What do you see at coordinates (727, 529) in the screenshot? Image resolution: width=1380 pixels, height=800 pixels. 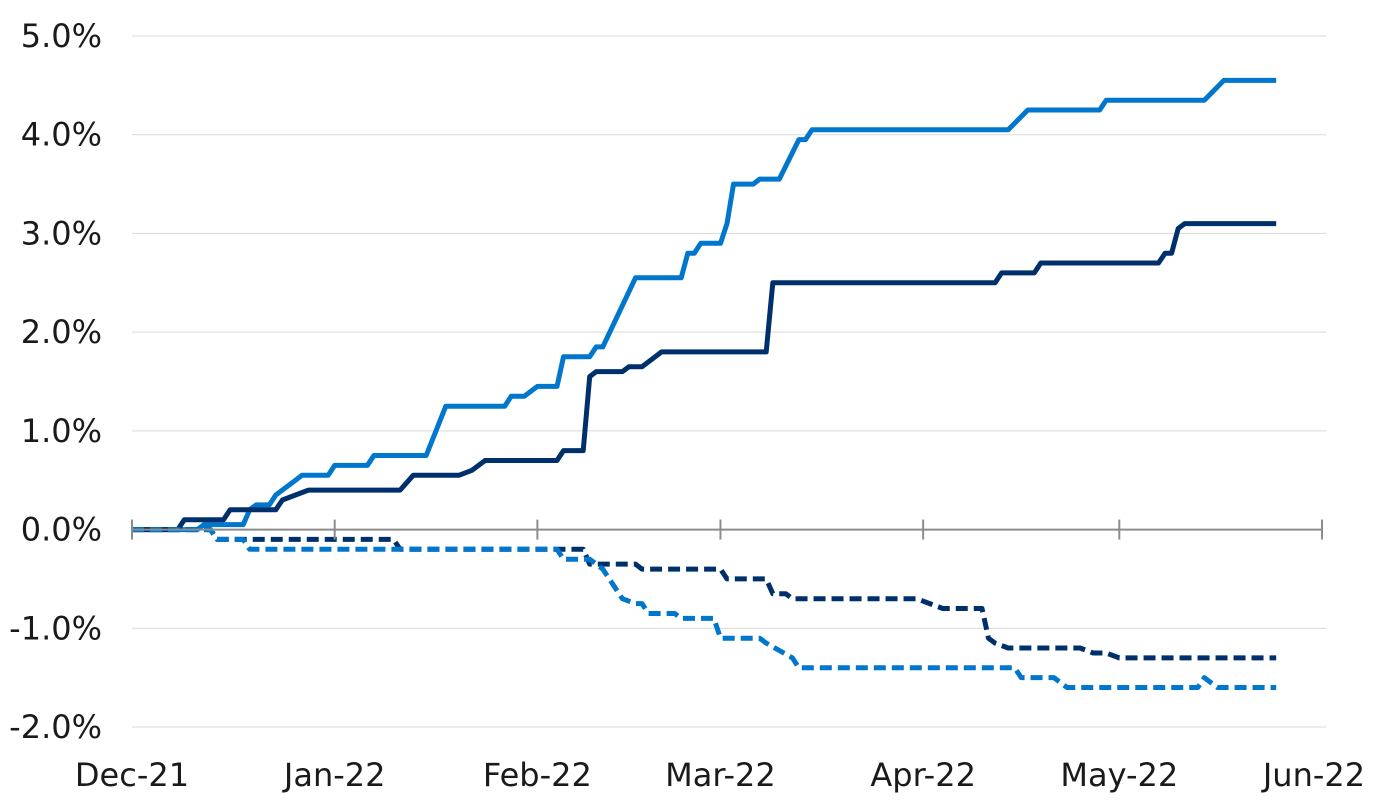 I see `x-axis` at bounding box center [727, 529].